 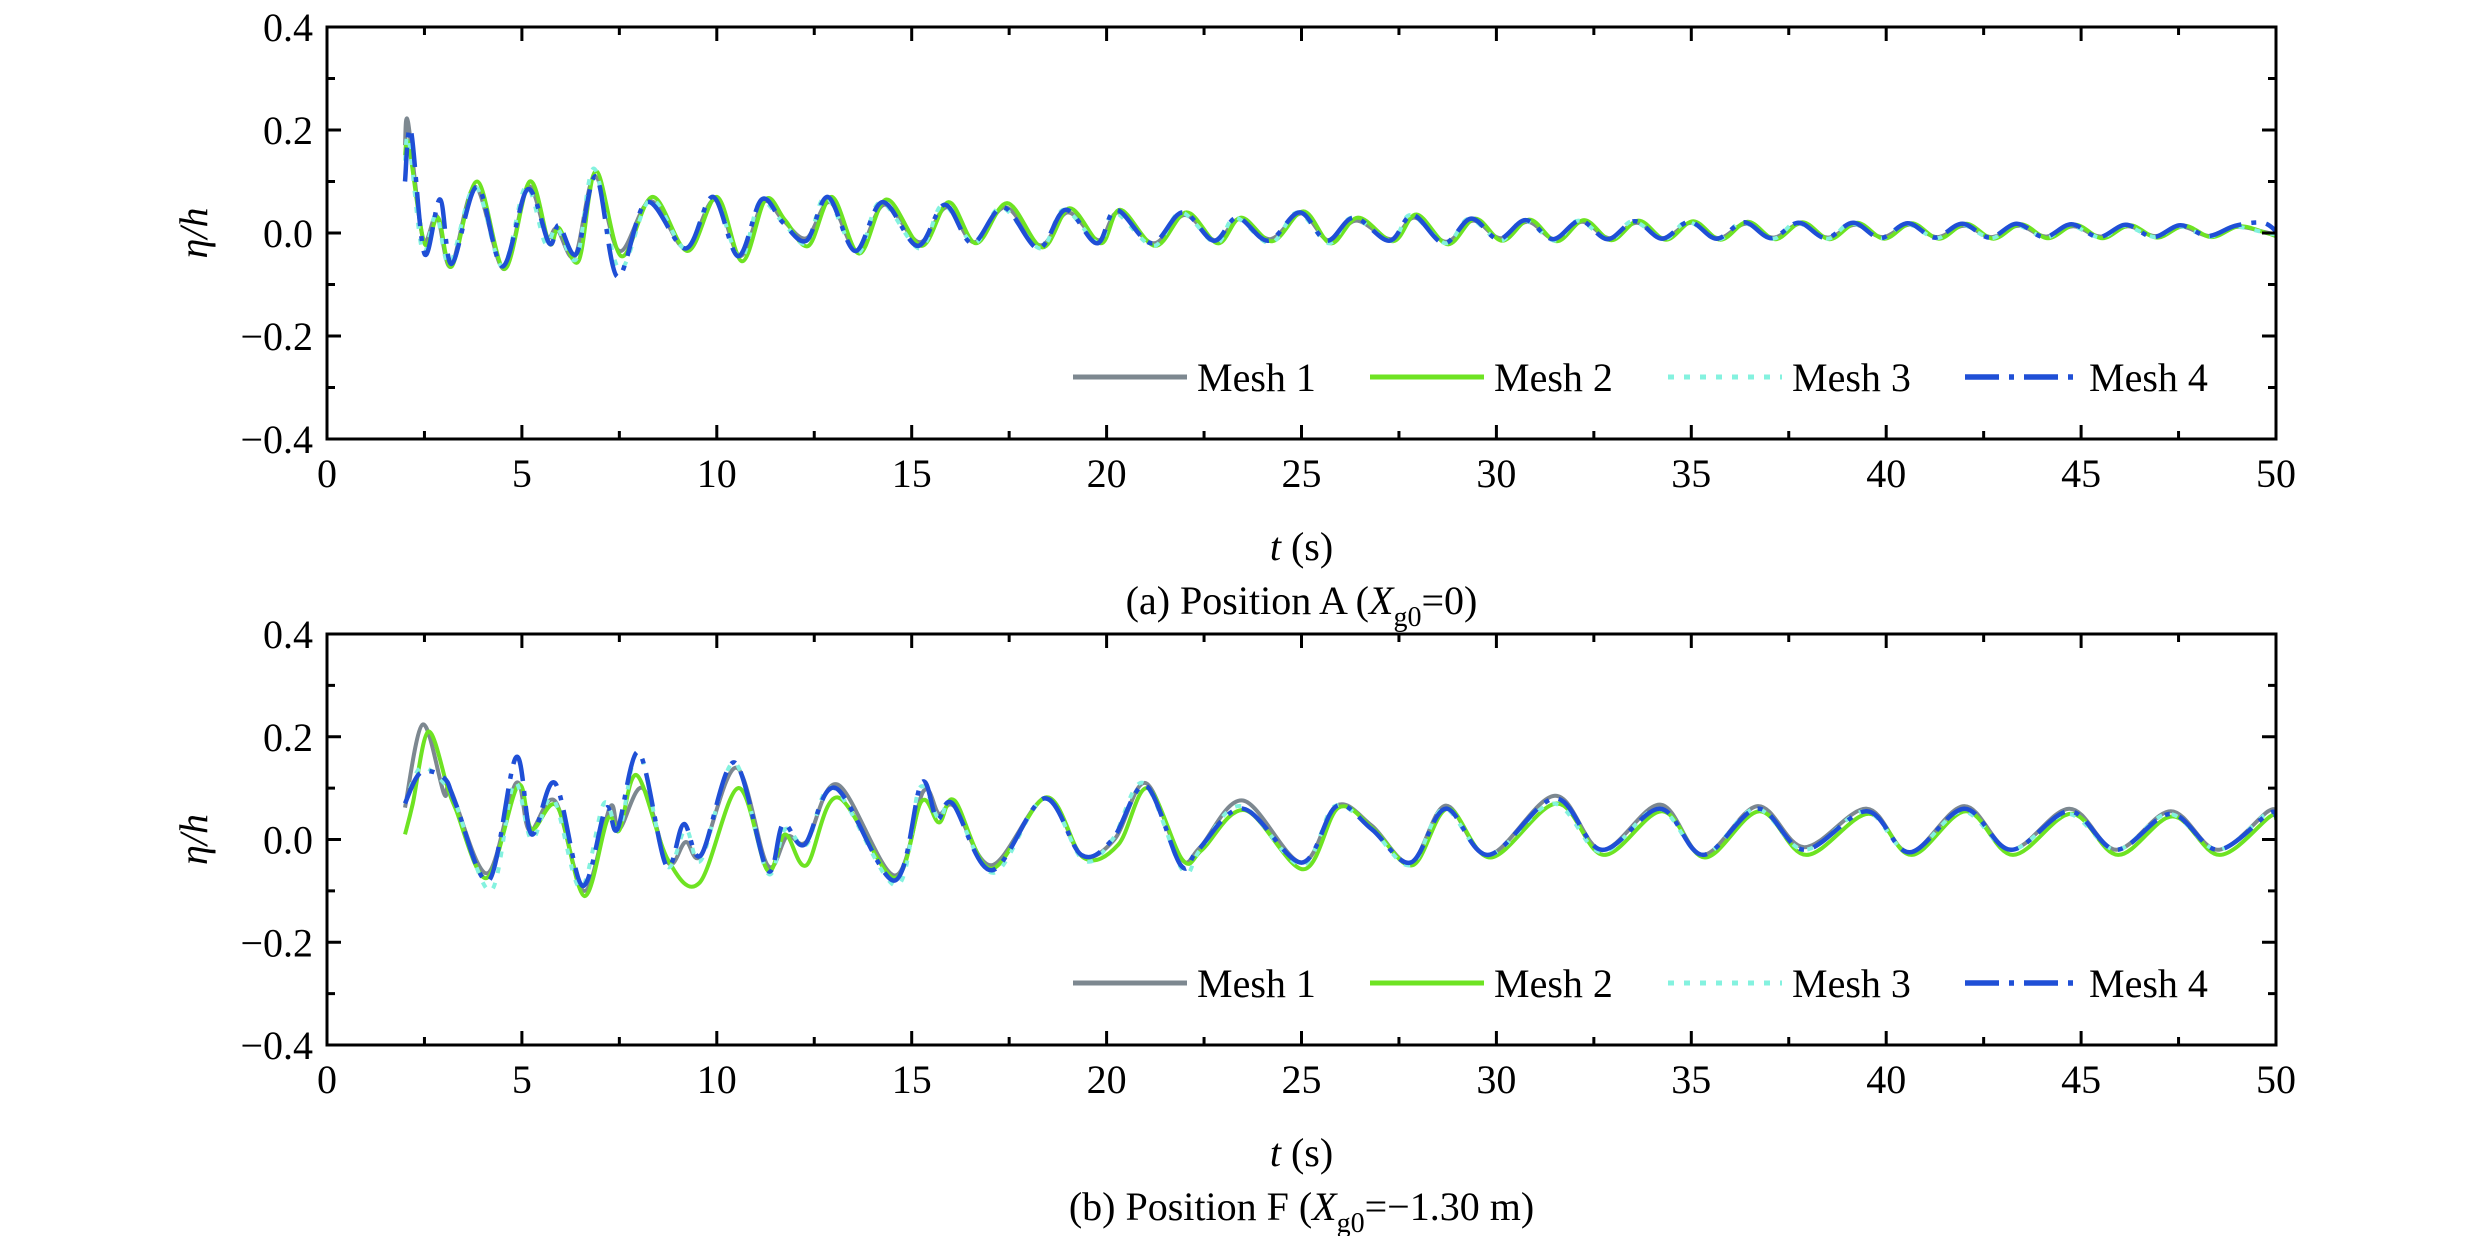 I want to click on caption-prefix: (a) Position A (, so click(x=1247, y=600).